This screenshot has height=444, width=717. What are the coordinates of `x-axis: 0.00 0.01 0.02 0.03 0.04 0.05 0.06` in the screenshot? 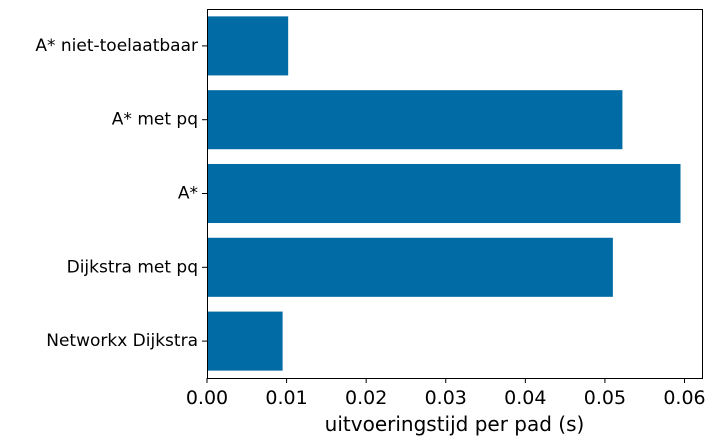 It's located at (446, 393).